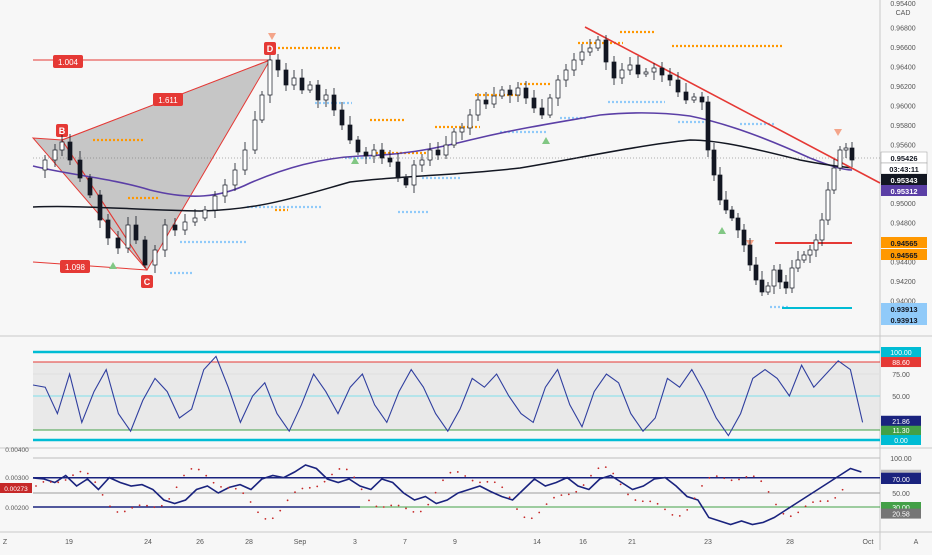 The height and width of the screenshot is (555, 932). Describe the element at coordinates (868, 542) in the screenshot. I see `time-tick-label: Oct` at that location.